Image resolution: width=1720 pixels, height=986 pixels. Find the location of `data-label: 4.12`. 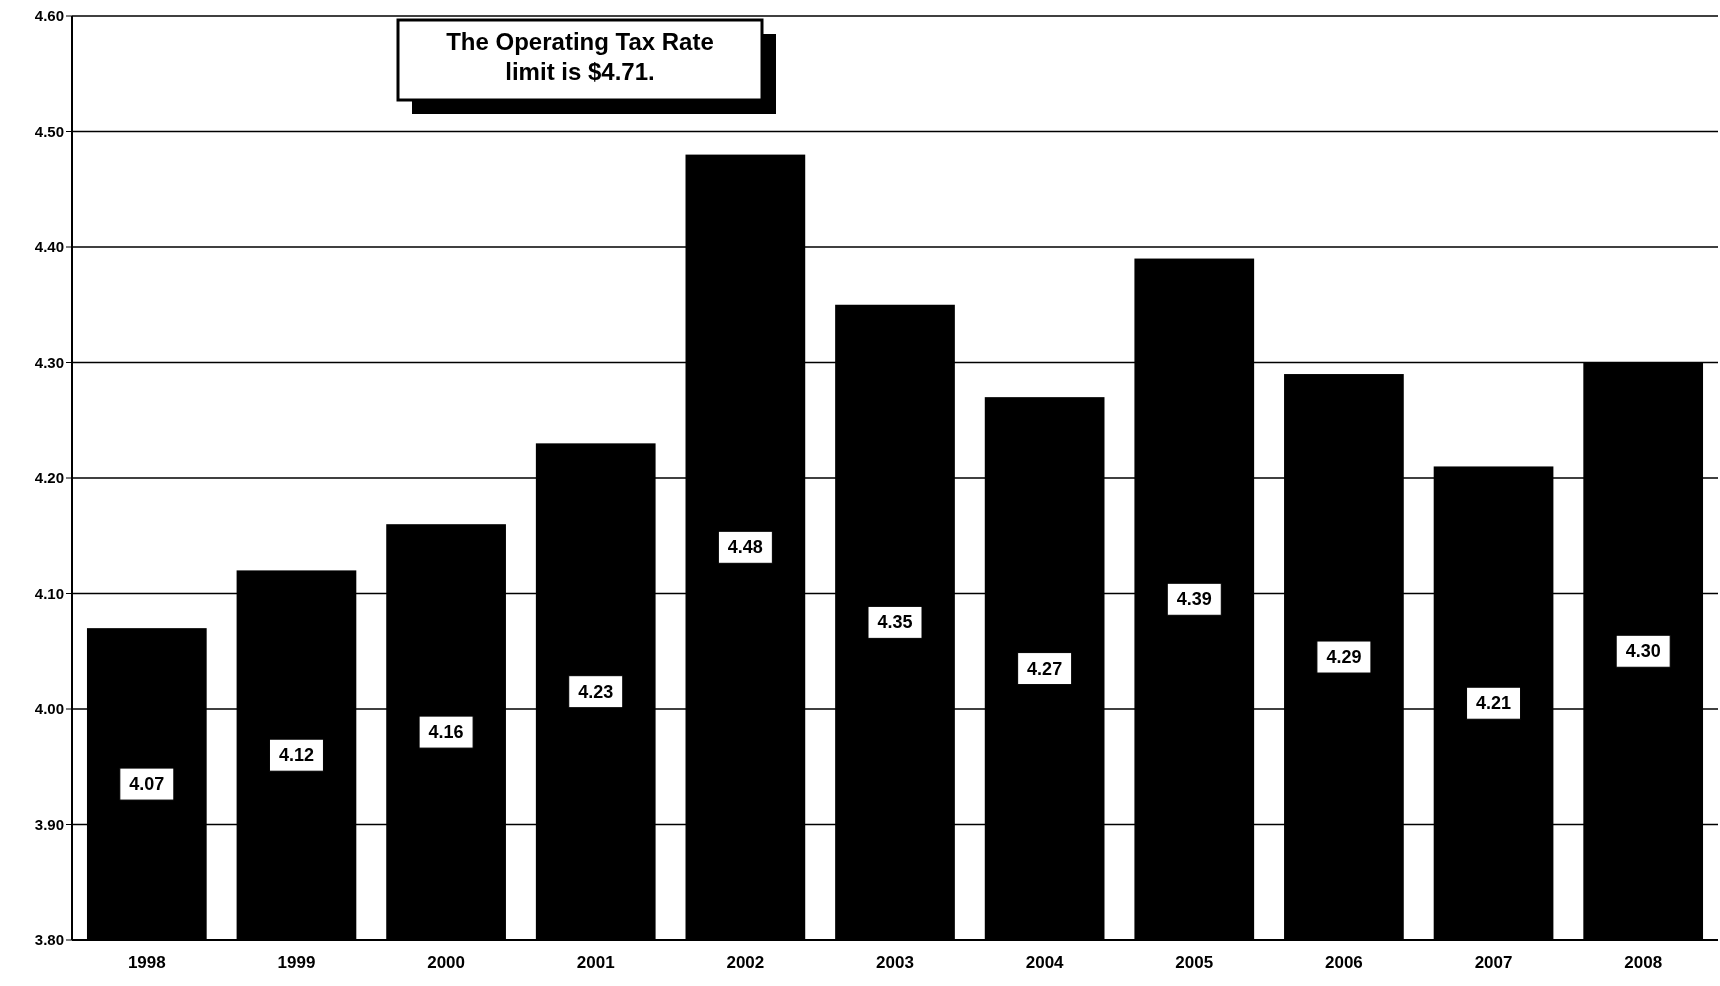

data-label: 4.12 is located at coordinates (296, 755).